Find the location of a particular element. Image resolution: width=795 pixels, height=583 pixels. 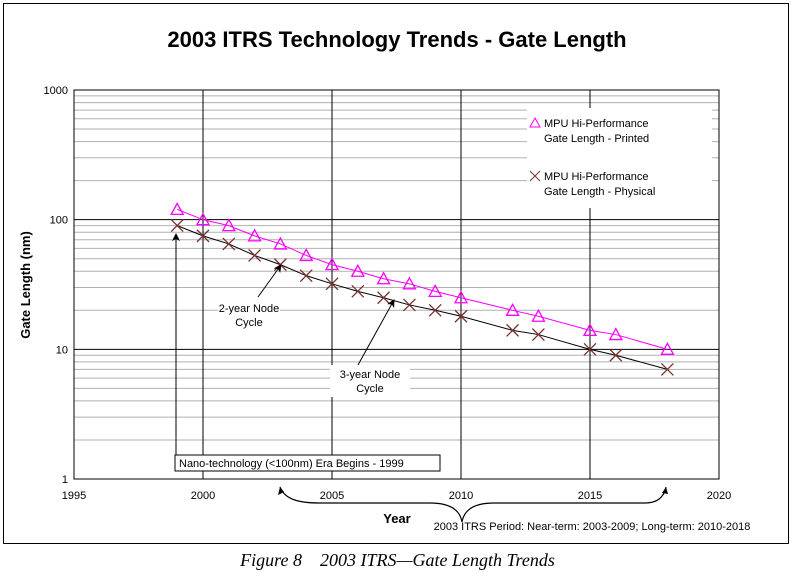

annotation-2yr: 2-year Node is located at coordinates (249, 309).